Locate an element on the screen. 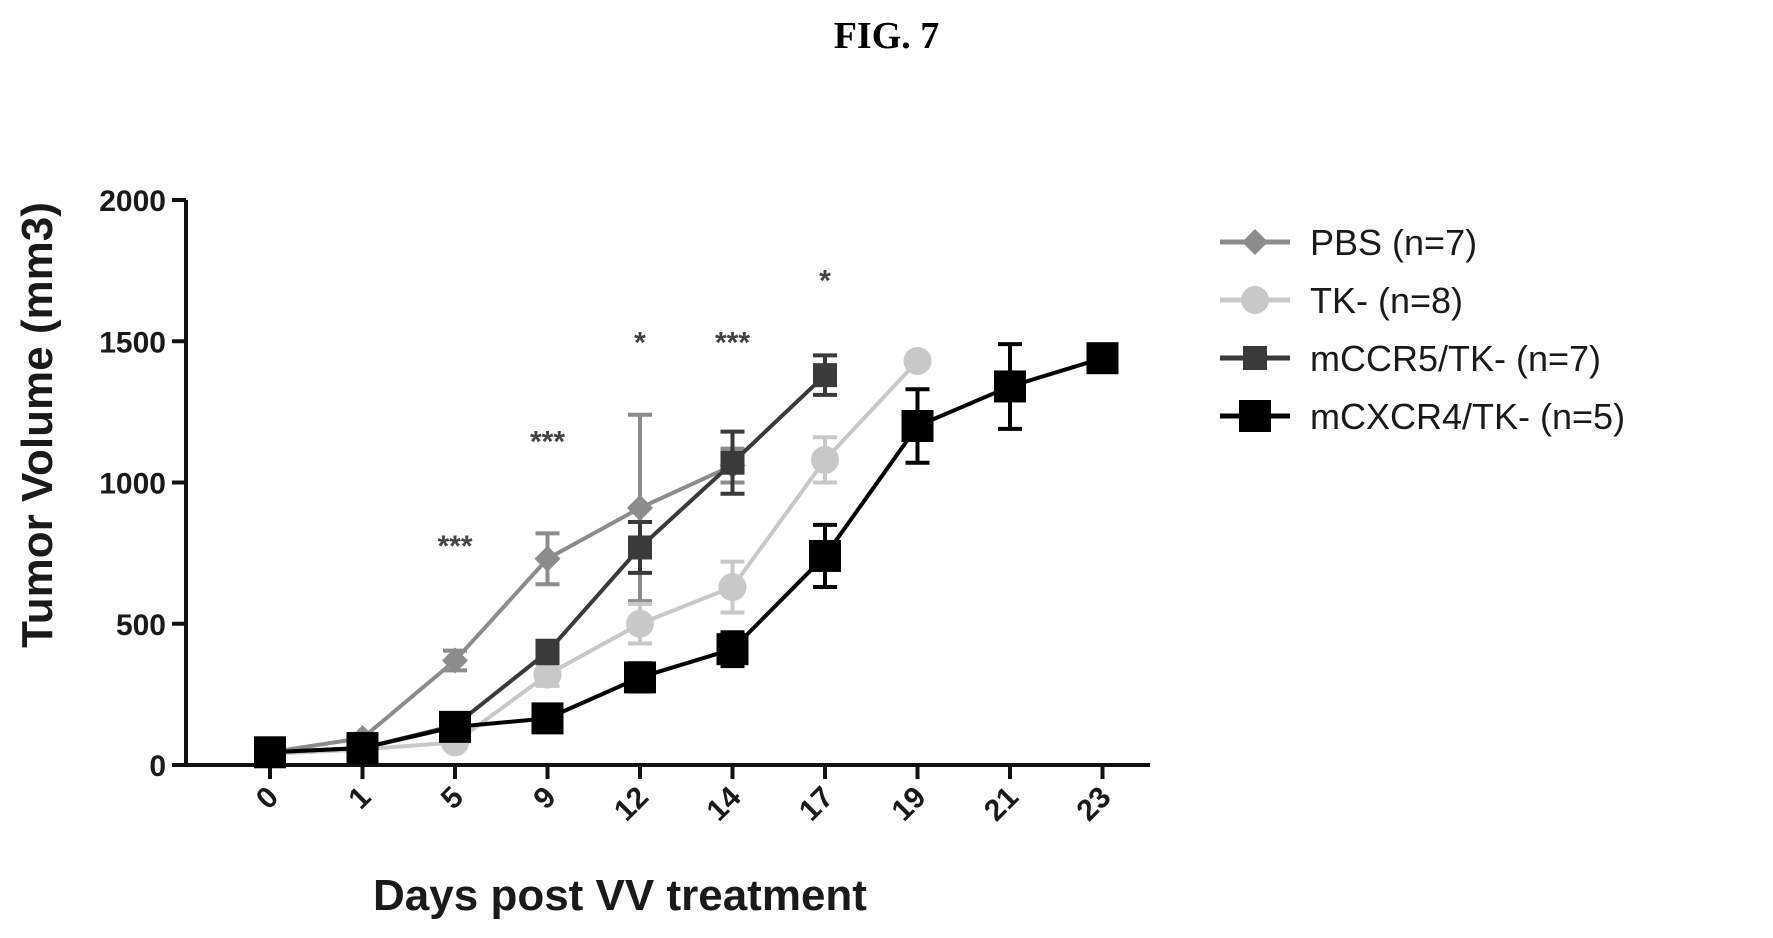  x-tick-label: 1 is located at coordinates (359, 798).